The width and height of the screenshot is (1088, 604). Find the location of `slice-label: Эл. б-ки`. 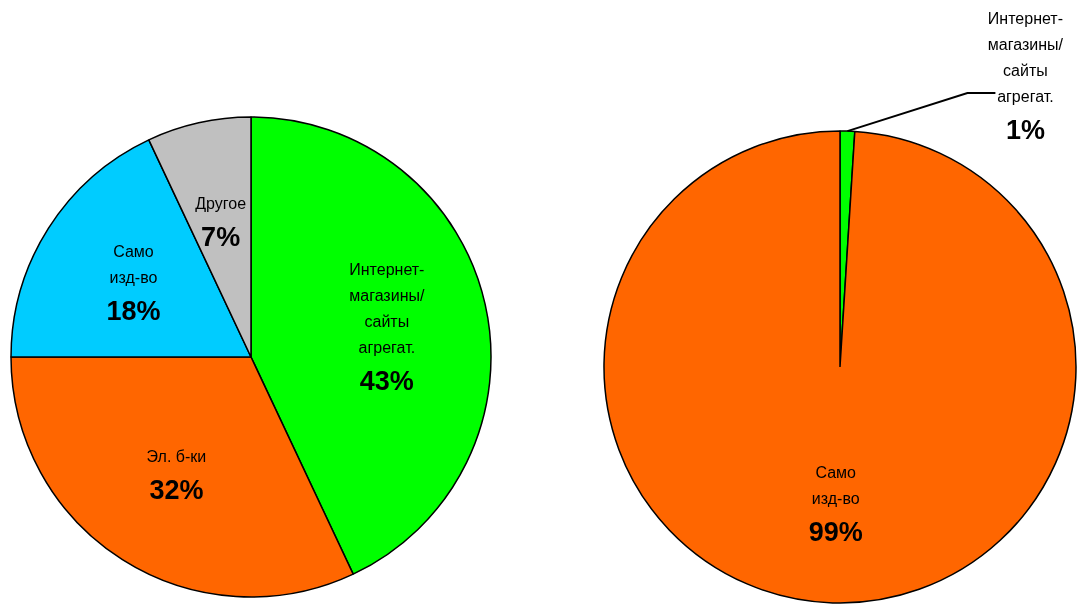

slice-label: Эл. б-ки is located at coordinates (176, 456).